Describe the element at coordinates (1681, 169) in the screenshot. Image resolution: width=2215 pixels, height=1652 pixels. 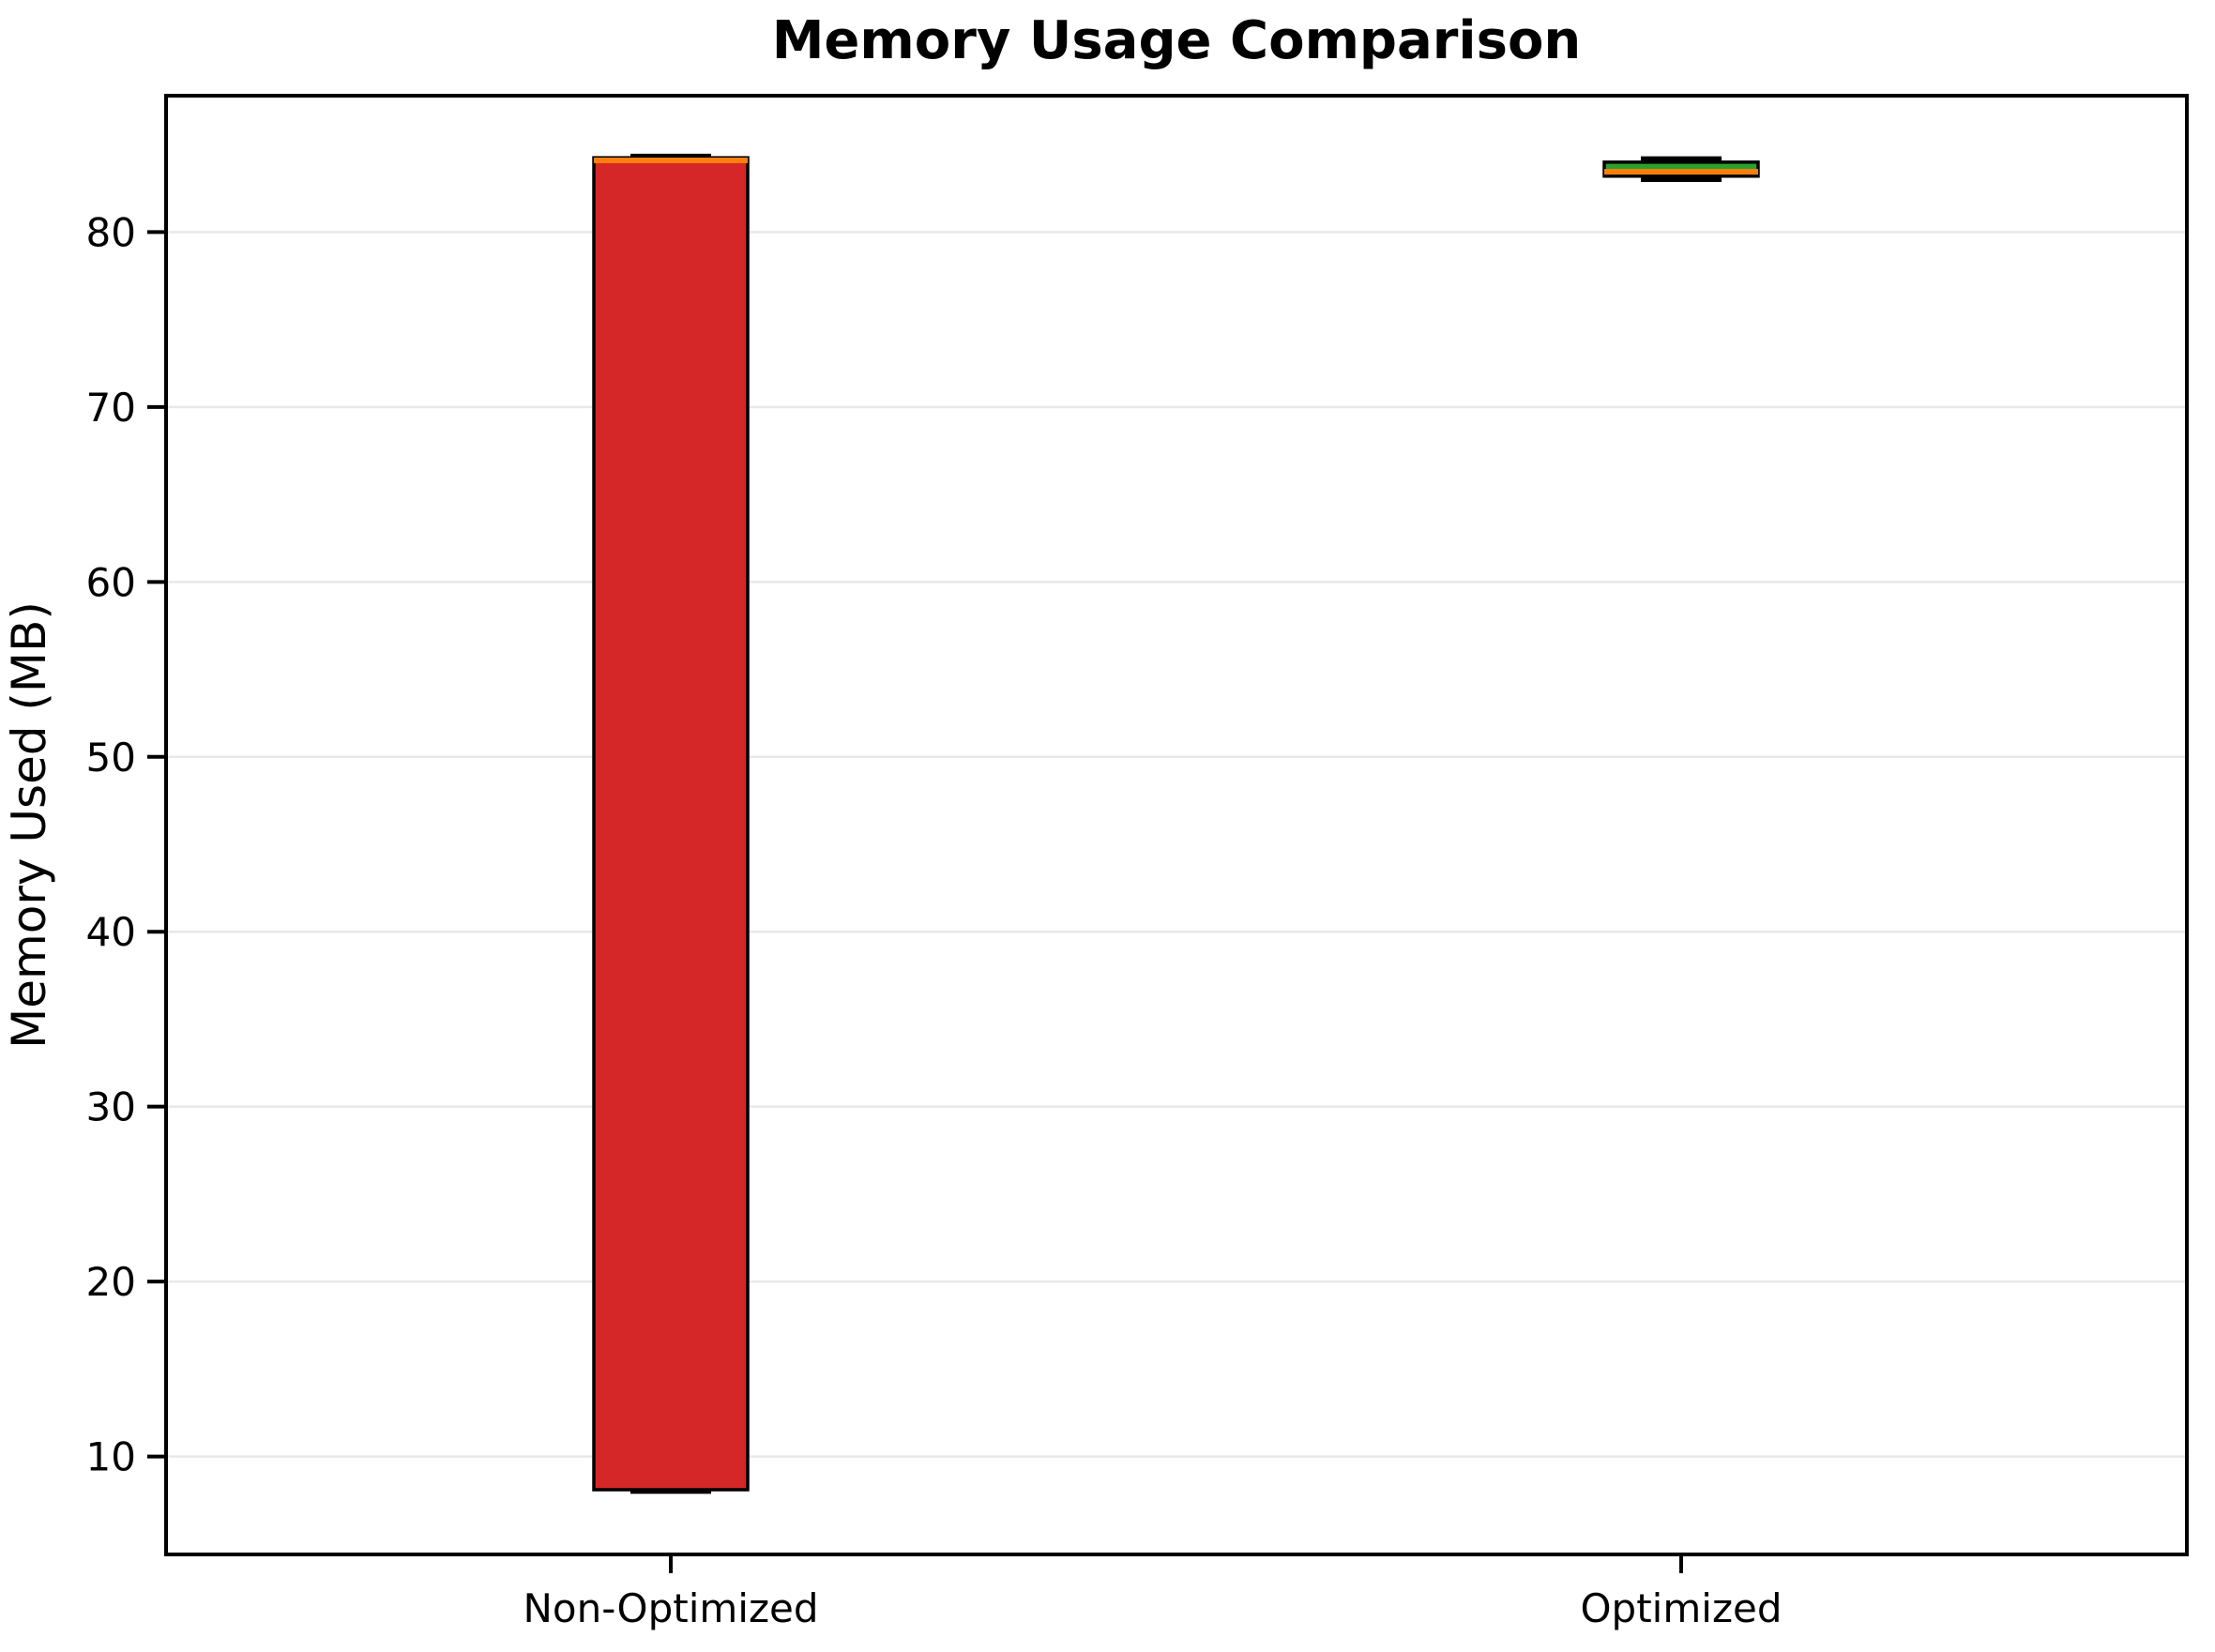
I see `boxplot-optimized` at that location.